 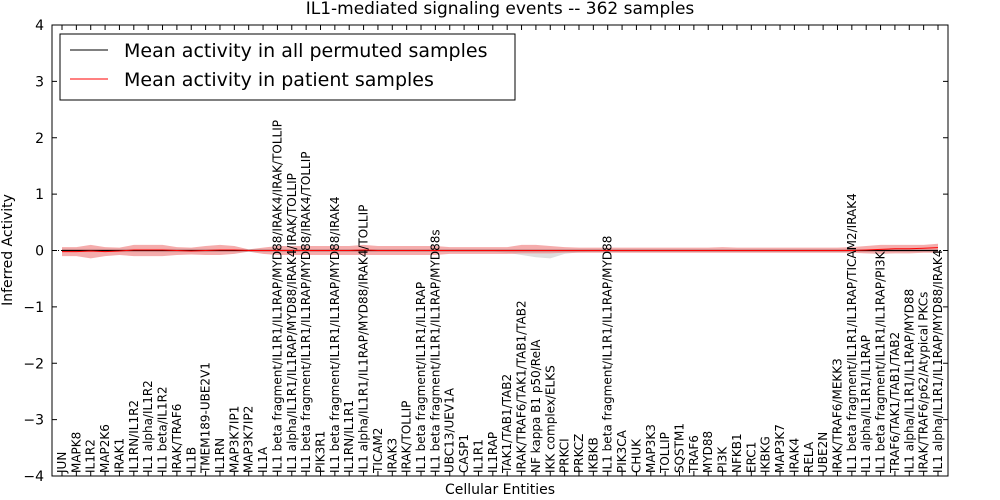 I want to click on x-category-label: UBE2N, so click(x=823, y=452).